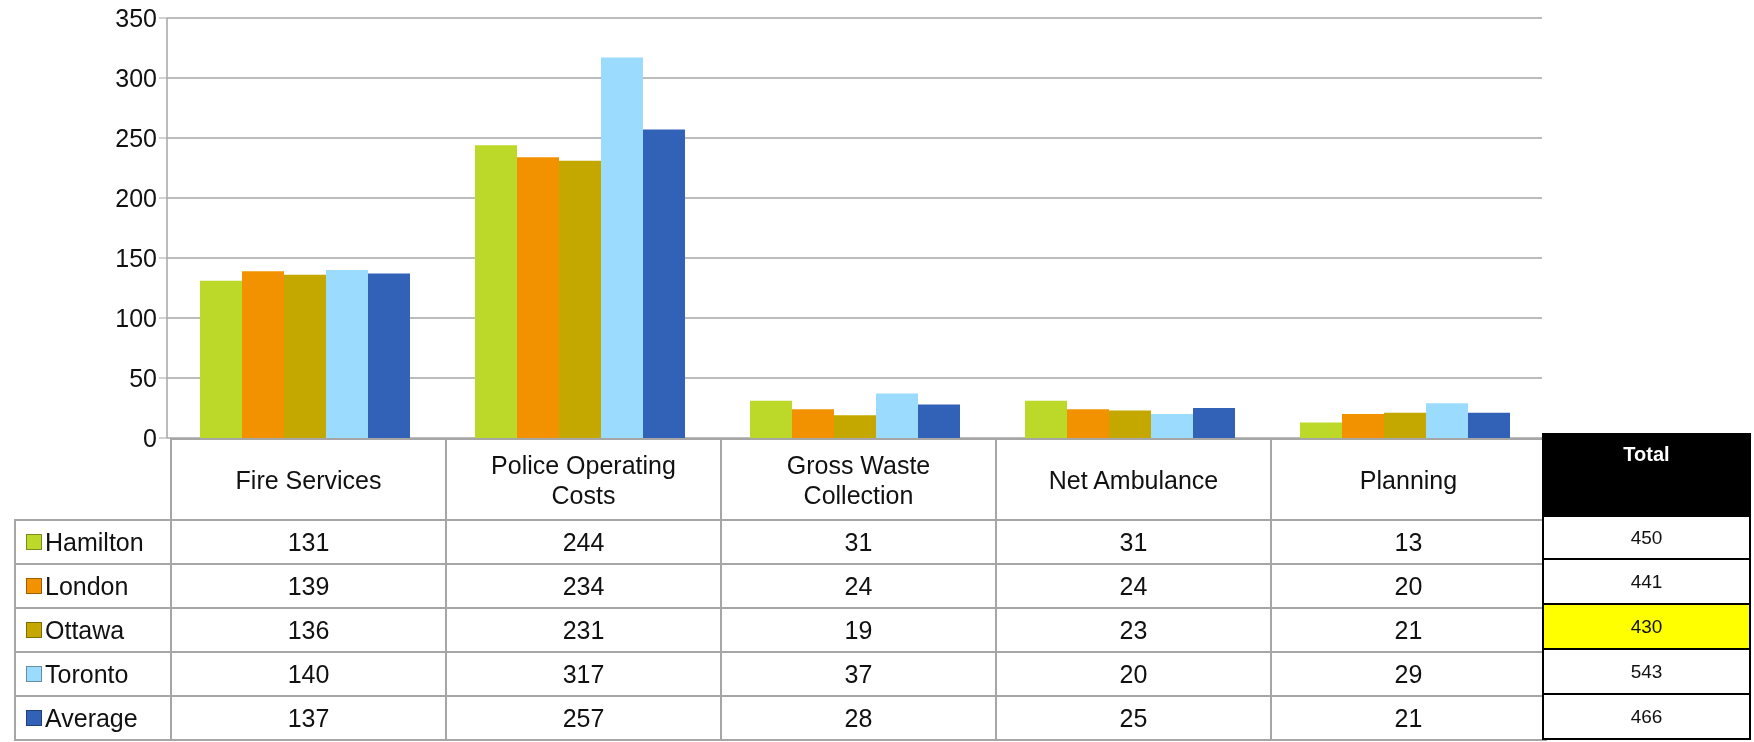  What do you see at coordinates (87, 586) in the screenshot?
I see `legend-label: London` at bounding box center [87, 586].